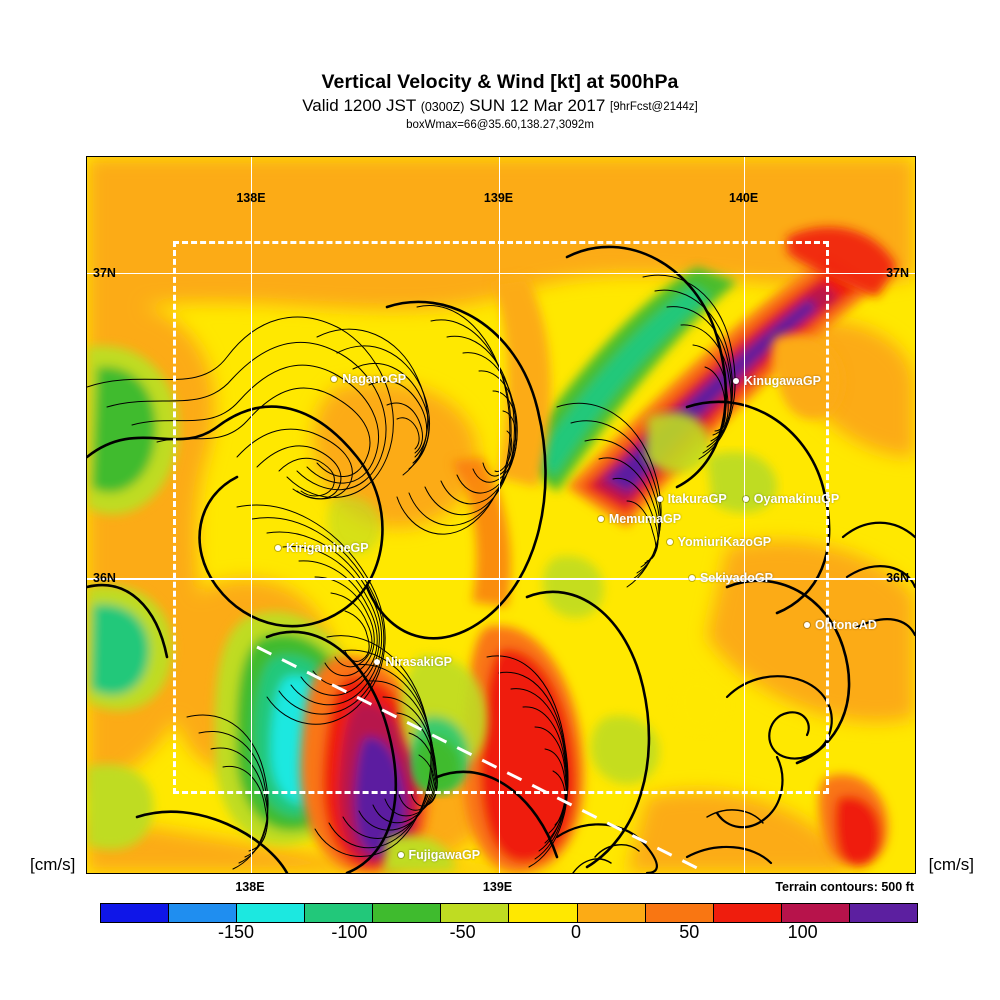 The image size is (1000, 1000). Describe the element at coordinates (236, 932) in the screenshot. I see `colorbar-tick-label: -150` at that location.